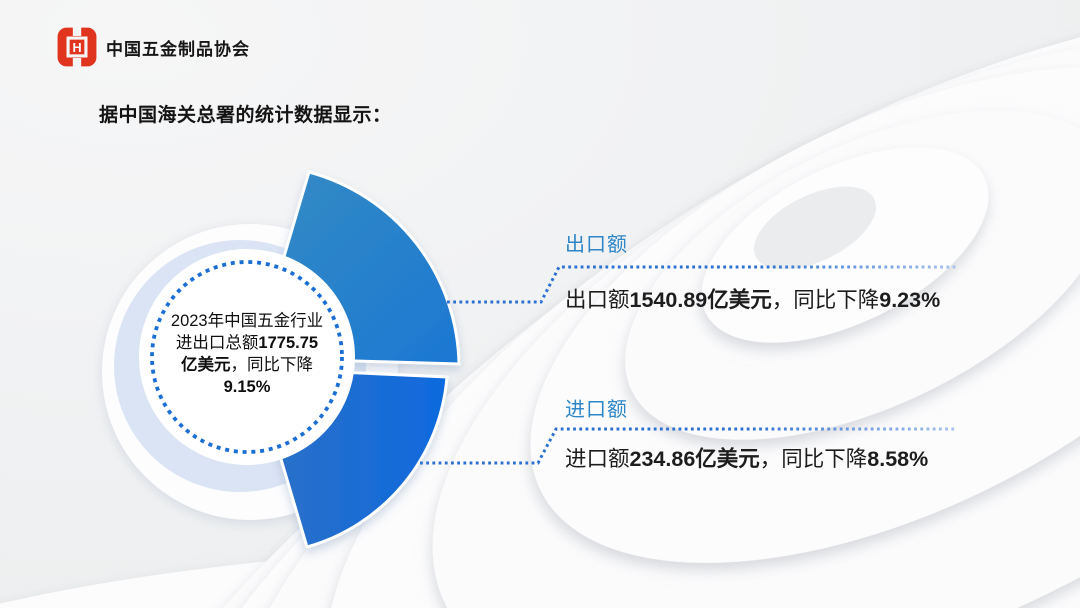 This screenshot has width=1080, height=608. I want to click on donut-center-summary: 2023年中国五金行业 进出口总额1775.75 亿美元，同比下降 9.15%, so click(247, 354).